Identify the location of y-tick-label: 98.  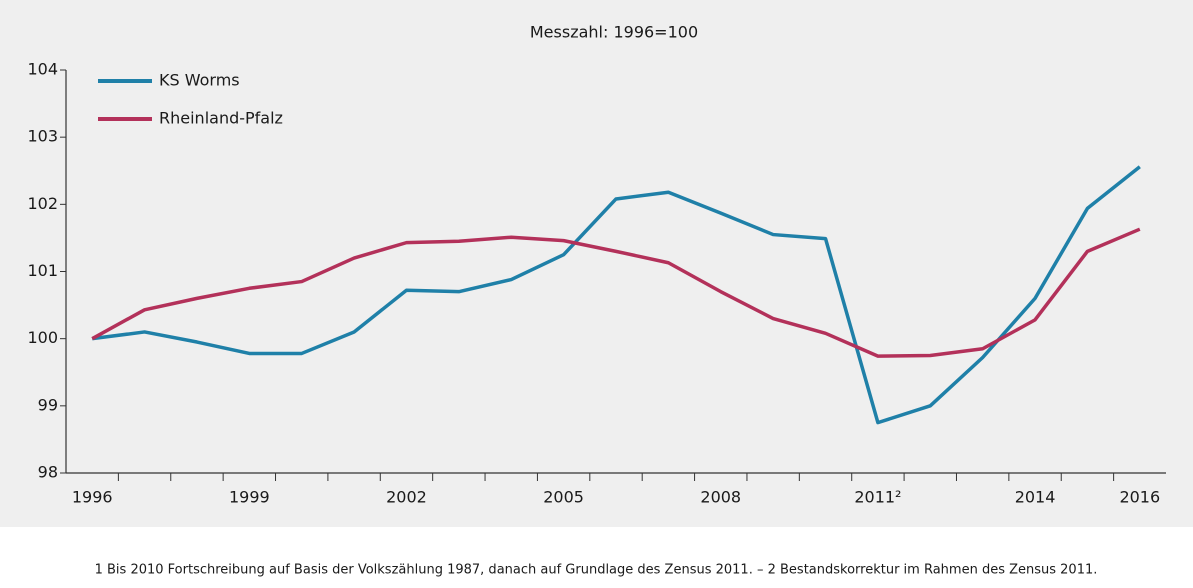
(48, 472).